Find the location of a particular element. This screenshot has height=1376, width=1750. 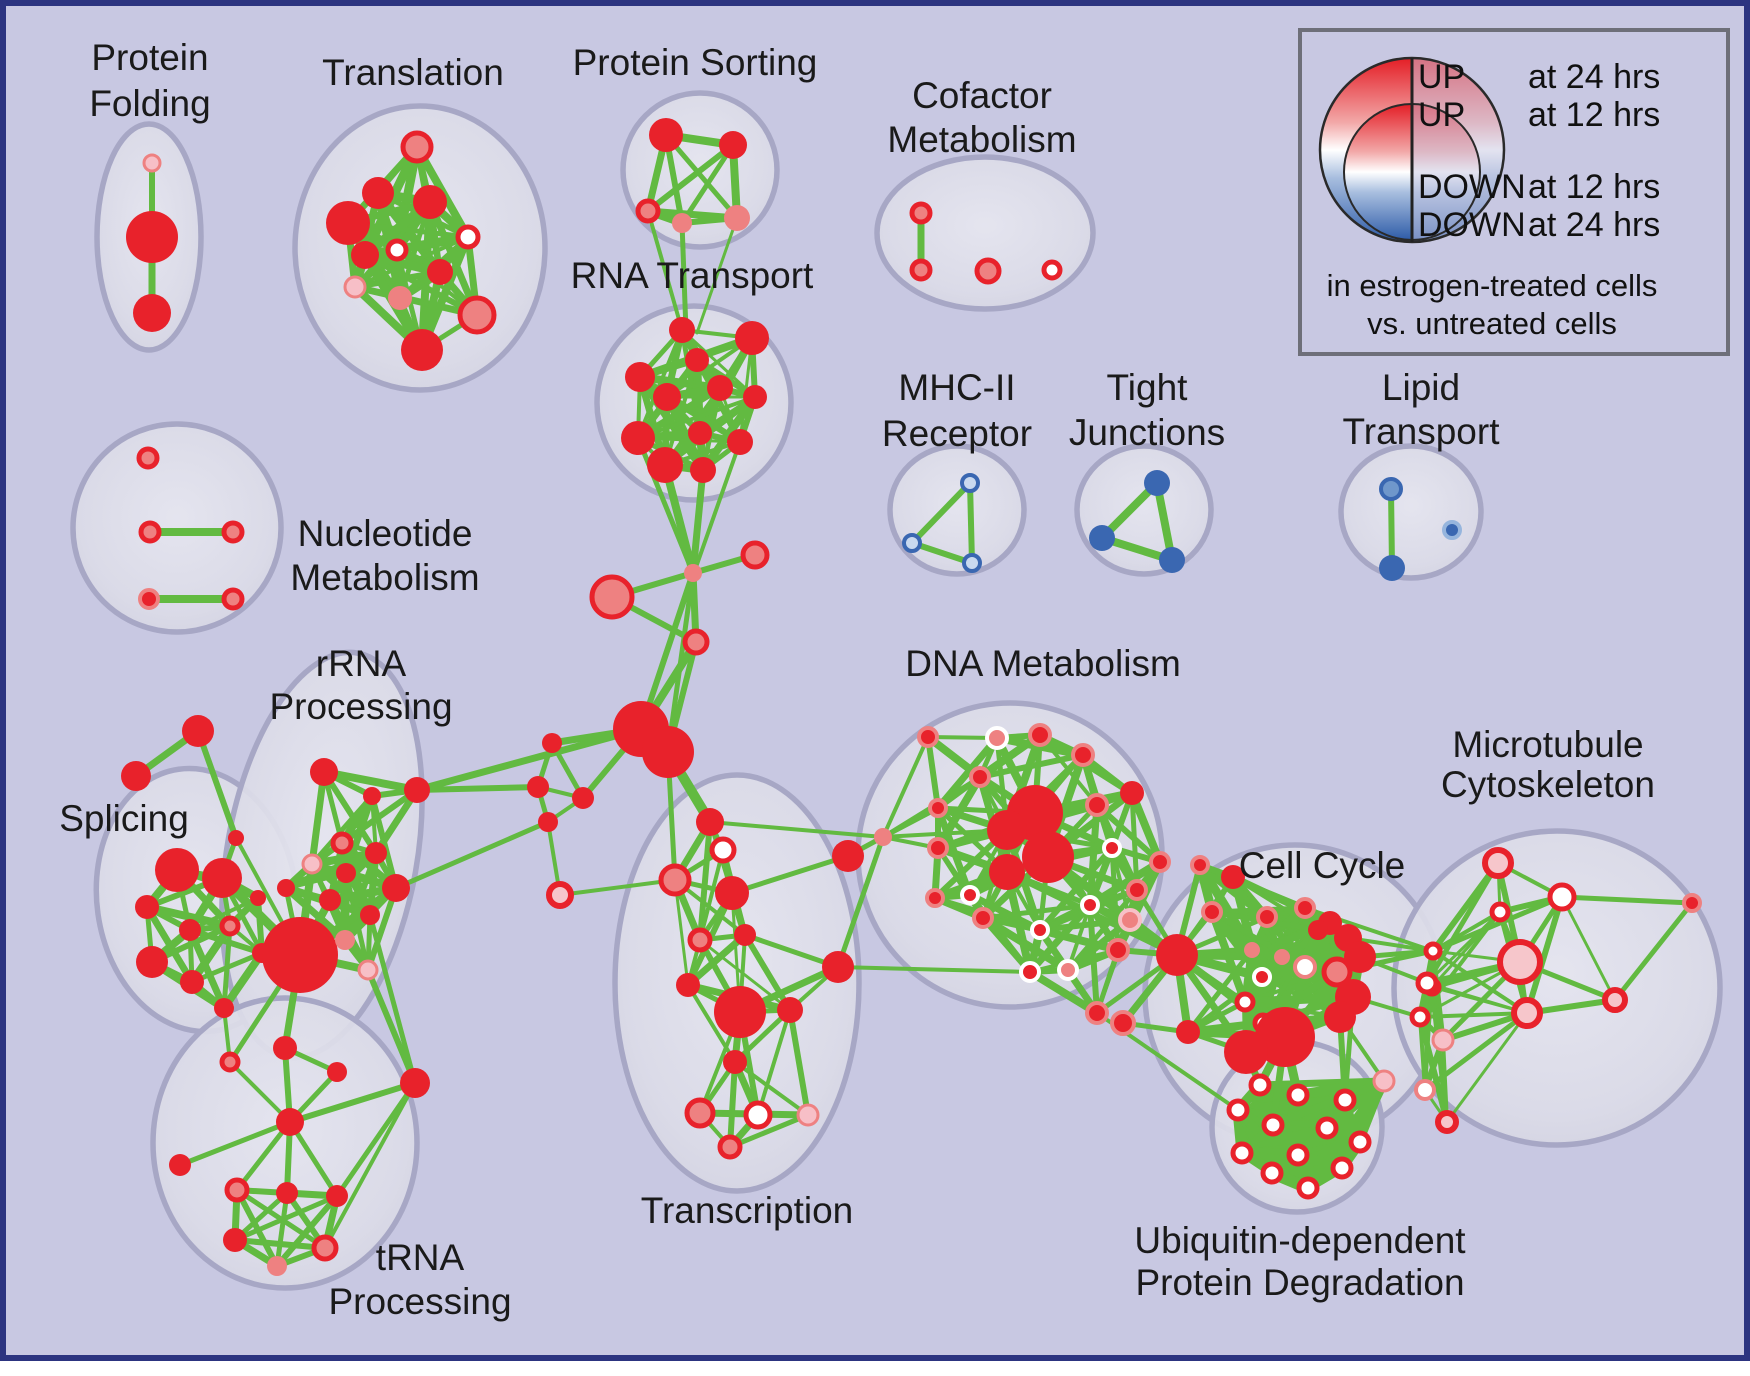

cluster-transcription-label: Transcription is located at coordinates (747, 1210).